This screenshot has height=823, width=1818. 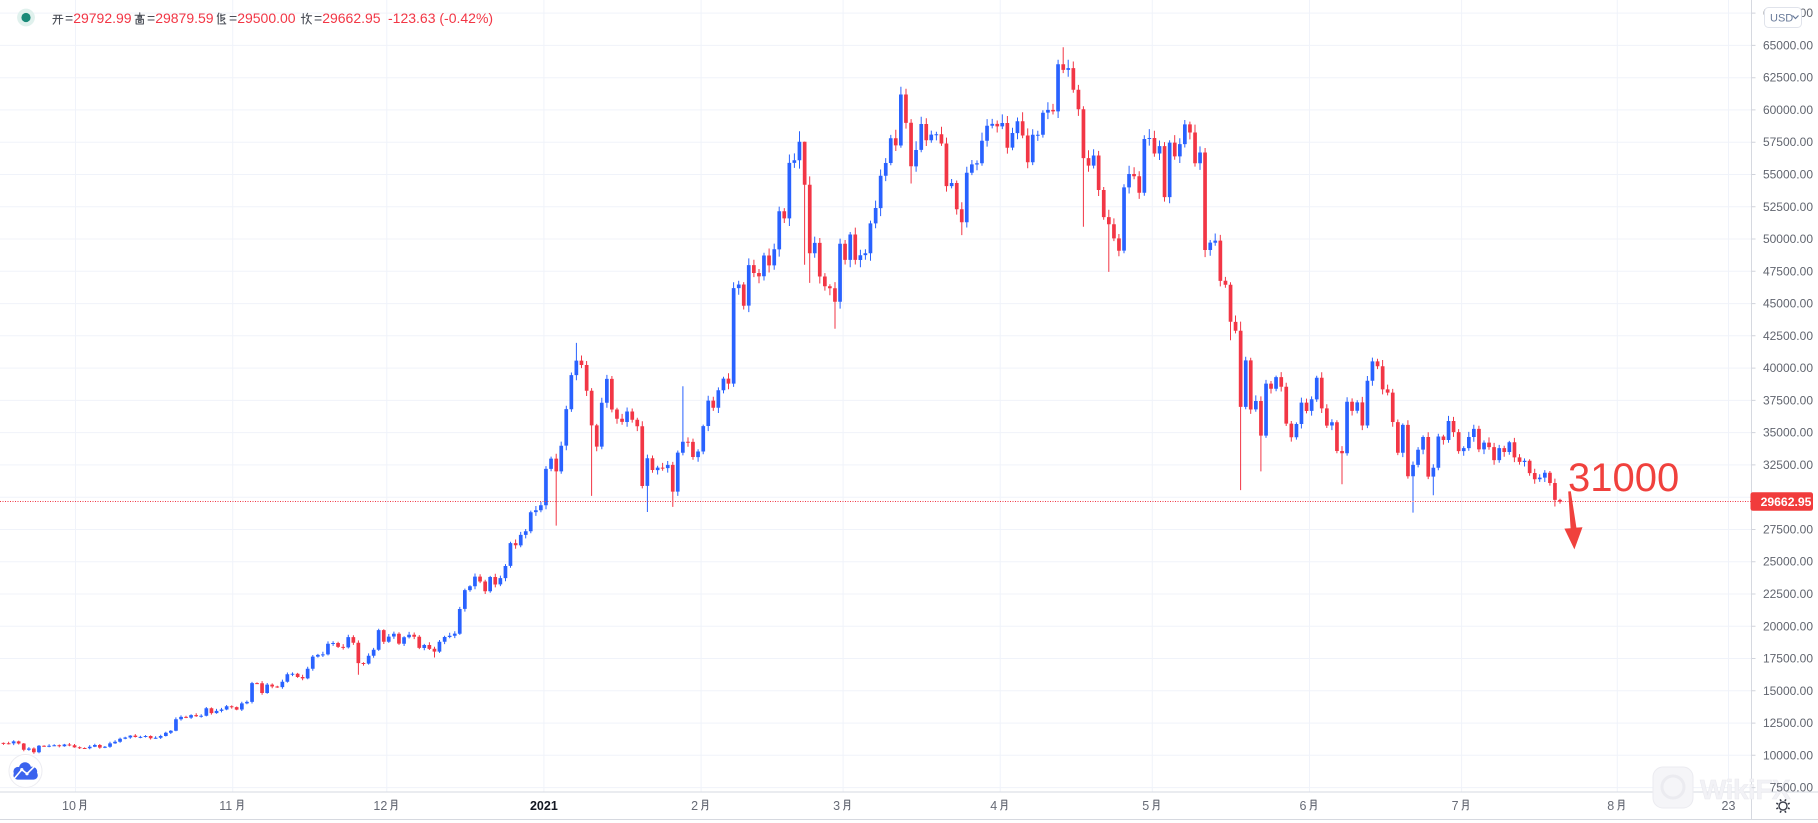 What do you see at coordinates (1788, 723) in the screenshot?
I see `svg-text: 12500.00` at bounding box center [1788, 723].